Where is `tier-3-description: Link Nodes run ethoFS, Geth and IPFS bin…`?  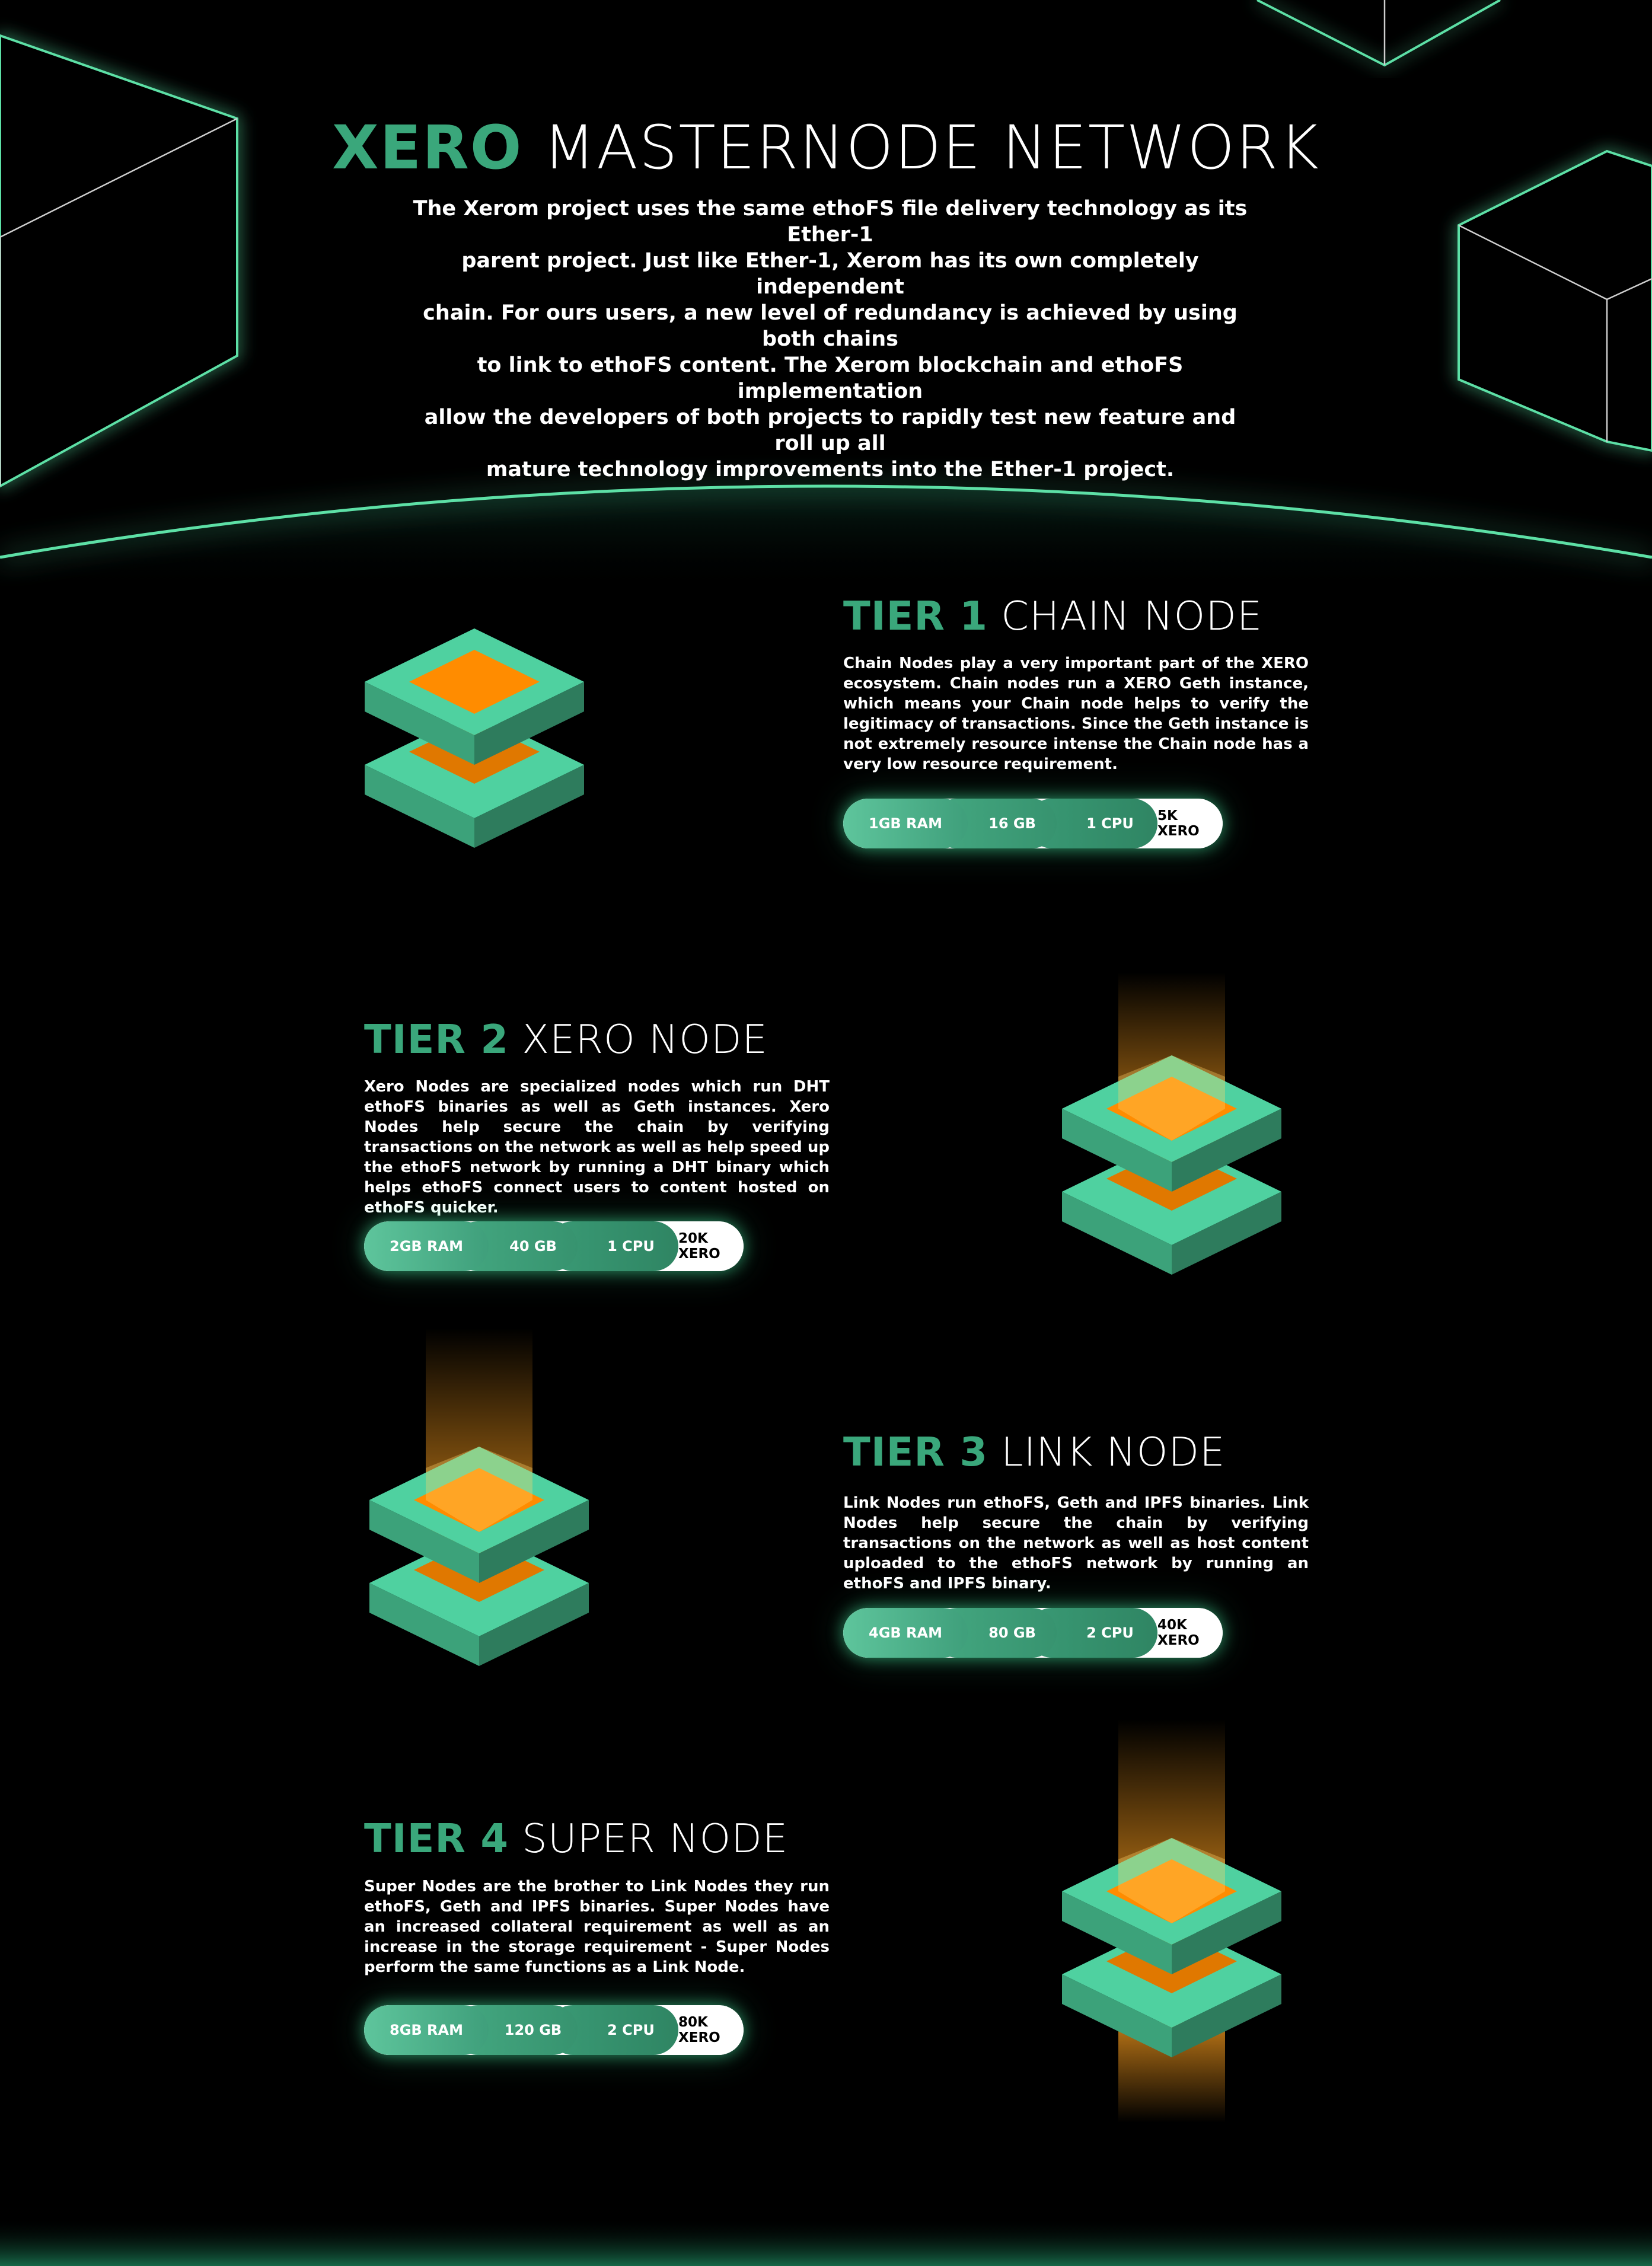
tier-3-description: Link Nodes run ethoFS, Geth and IPFS bin… is located at coordinates (1076, 1543).